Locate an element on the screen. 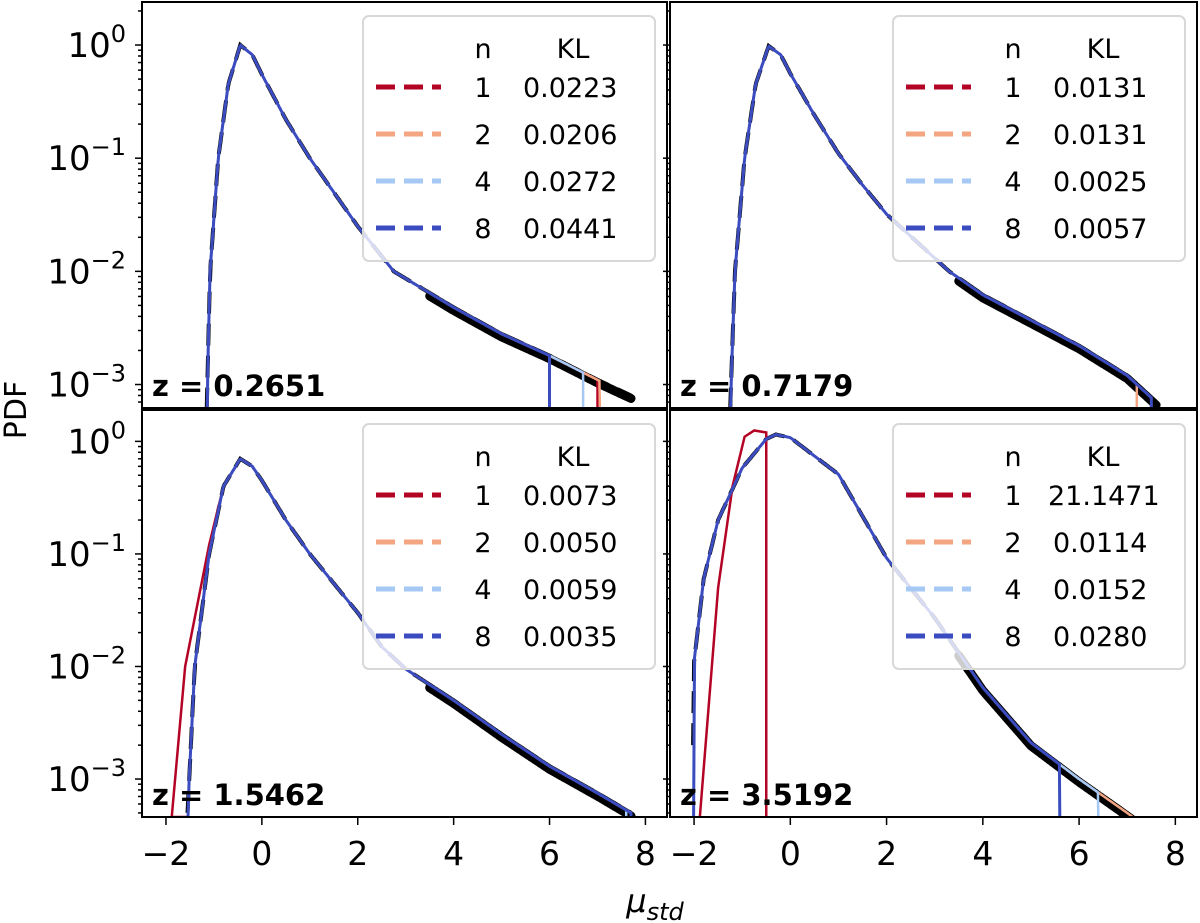 The width and height of the screenshot is (1200, 923). legend-kl: 0.0441 is located at coordinates (570, 229).